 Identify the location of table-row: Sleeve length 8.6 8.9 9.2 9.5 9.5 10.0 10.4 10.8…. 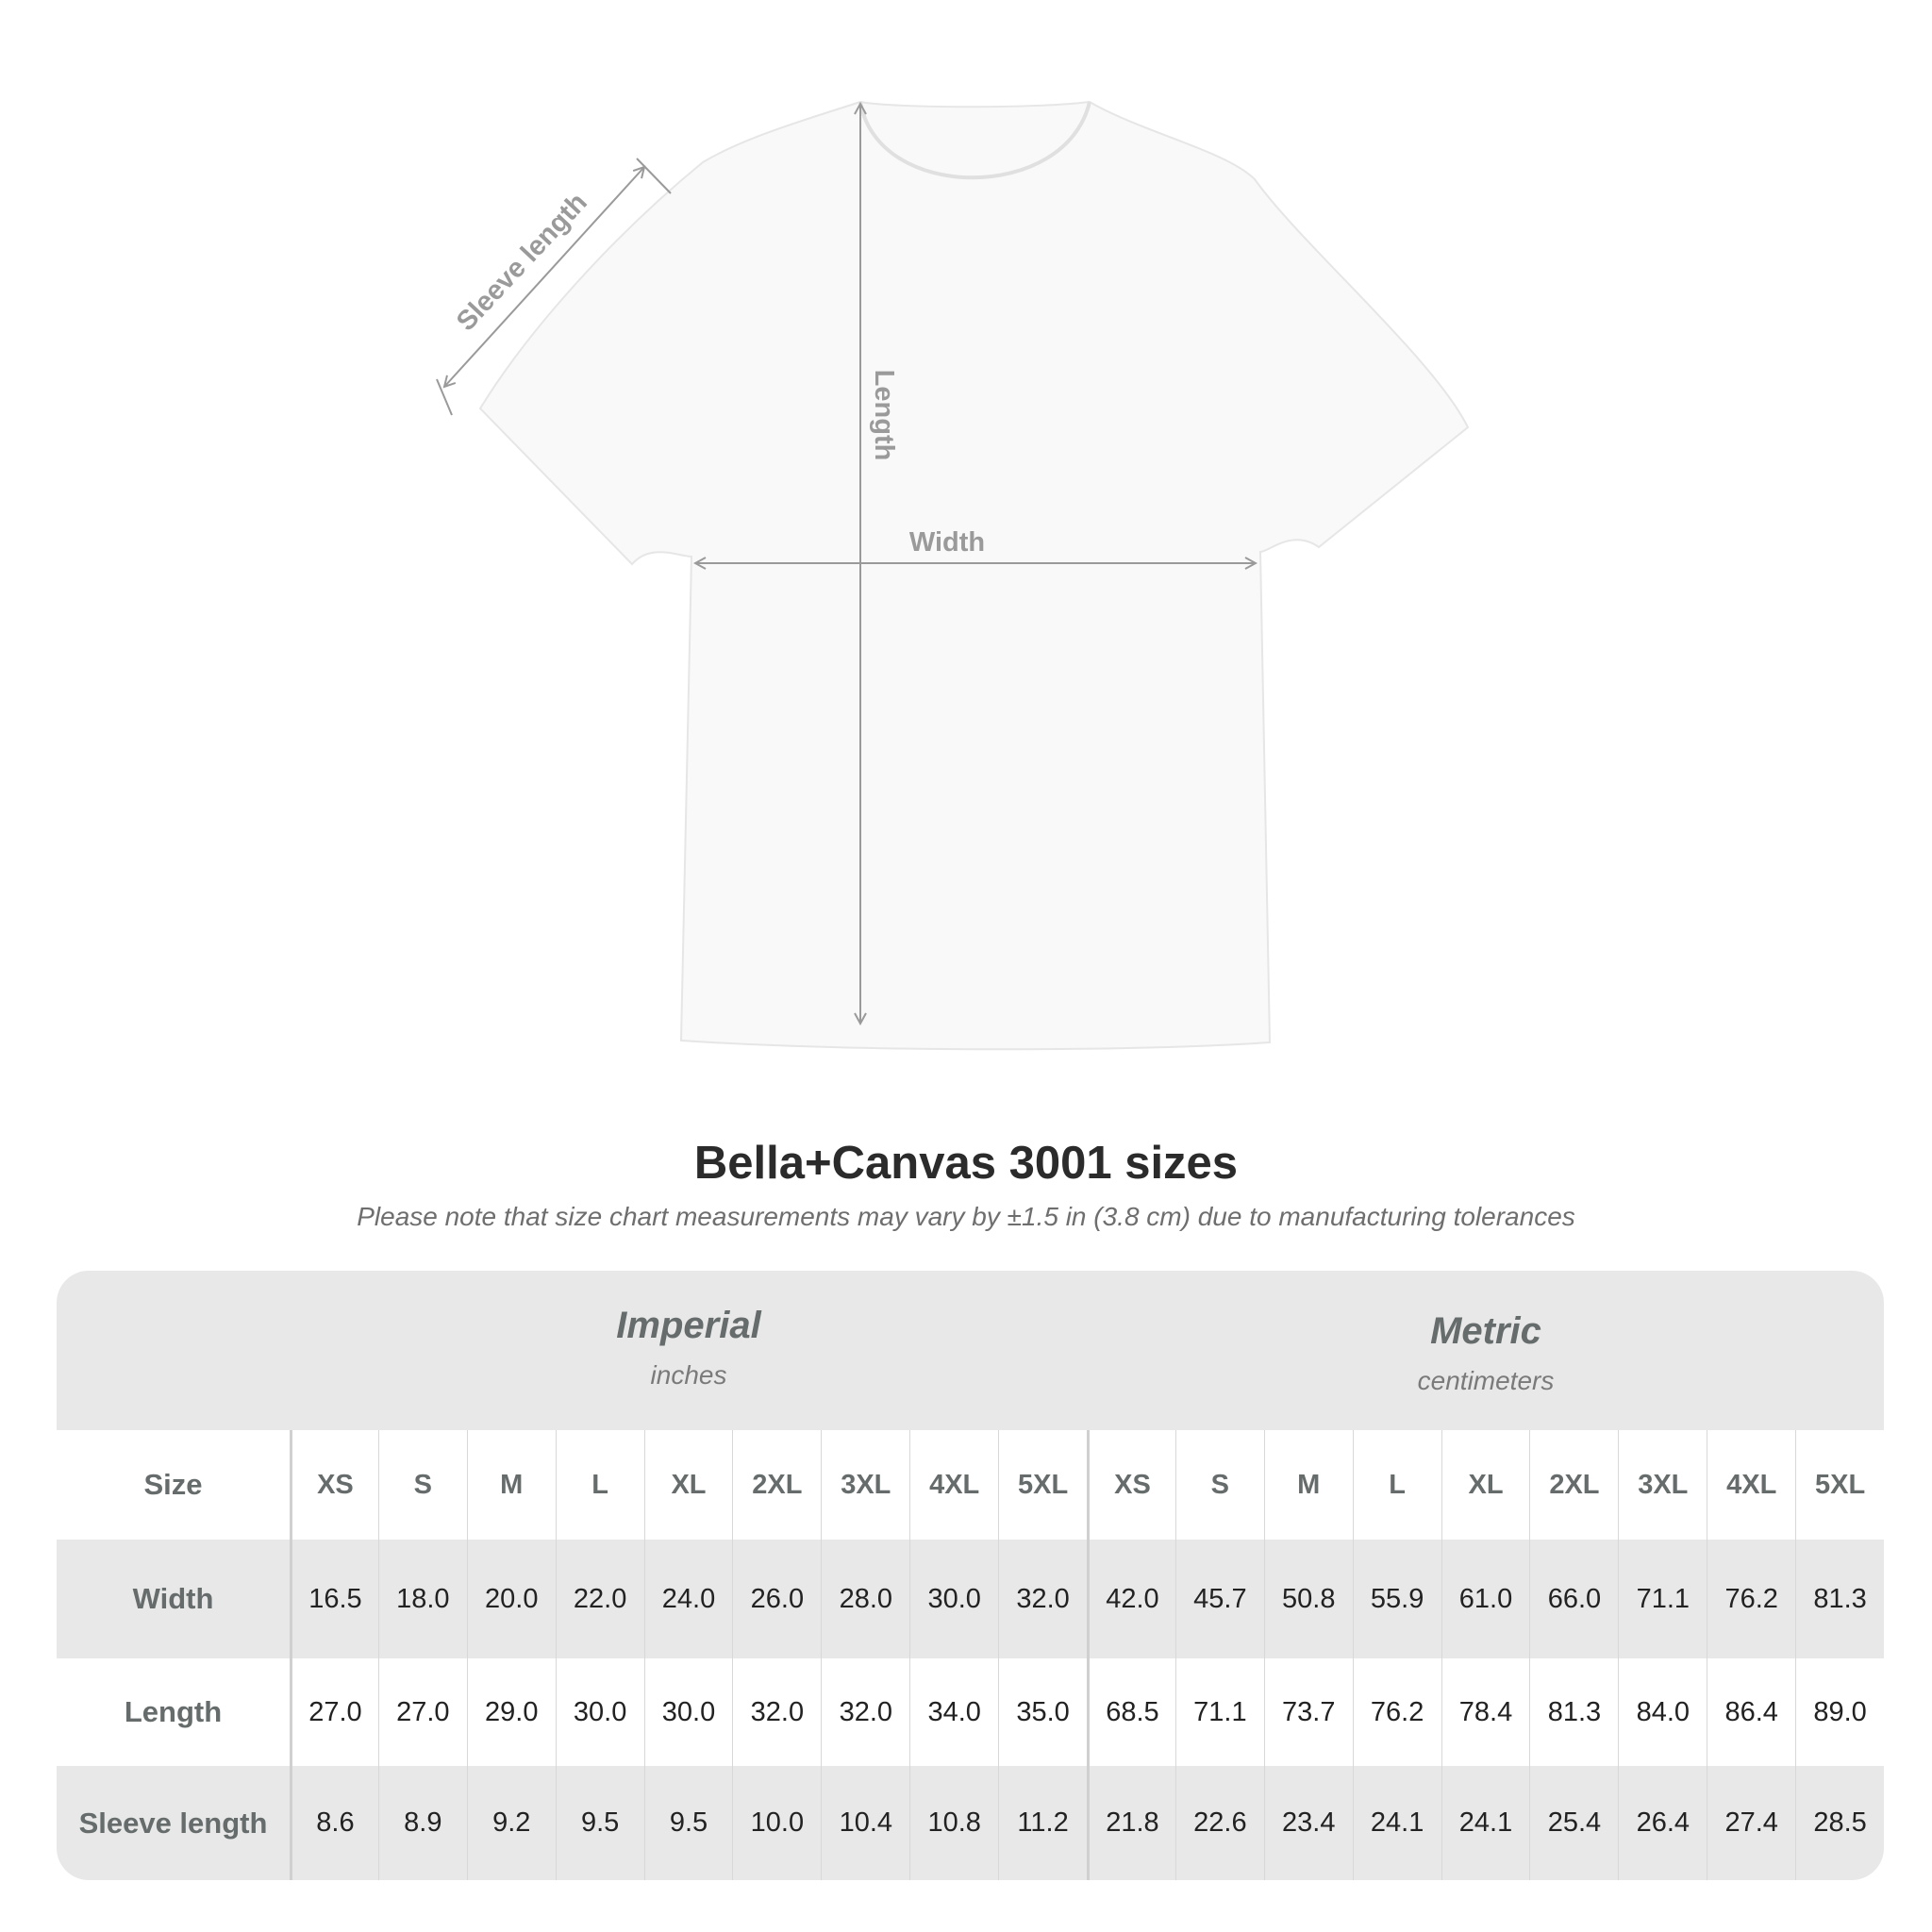
(971, 1823).